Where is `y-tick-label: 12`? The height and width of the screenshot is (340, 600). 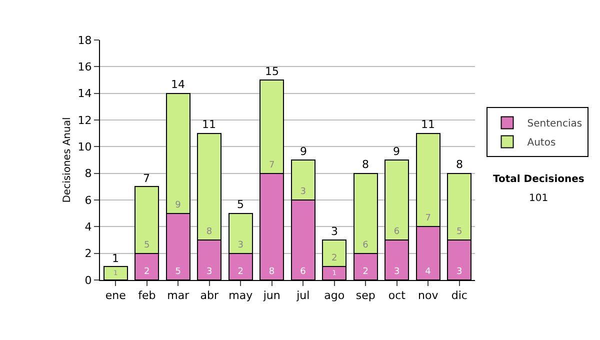
y-tick-label: 12 is located at coordinates (85, 120).